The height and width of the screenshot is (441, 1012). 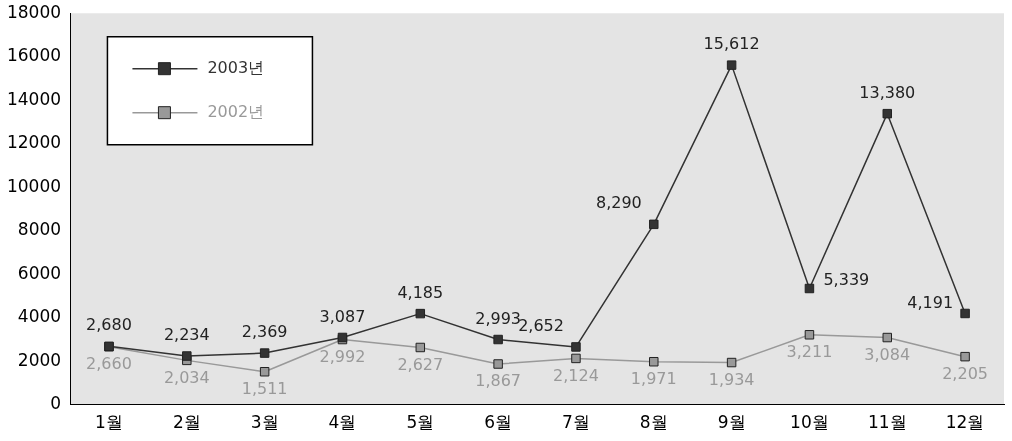 What do you see at coordinates (34, 185) in the screenshot?
I see `y-tick-label: 10000` at bounding box center [34, 185].